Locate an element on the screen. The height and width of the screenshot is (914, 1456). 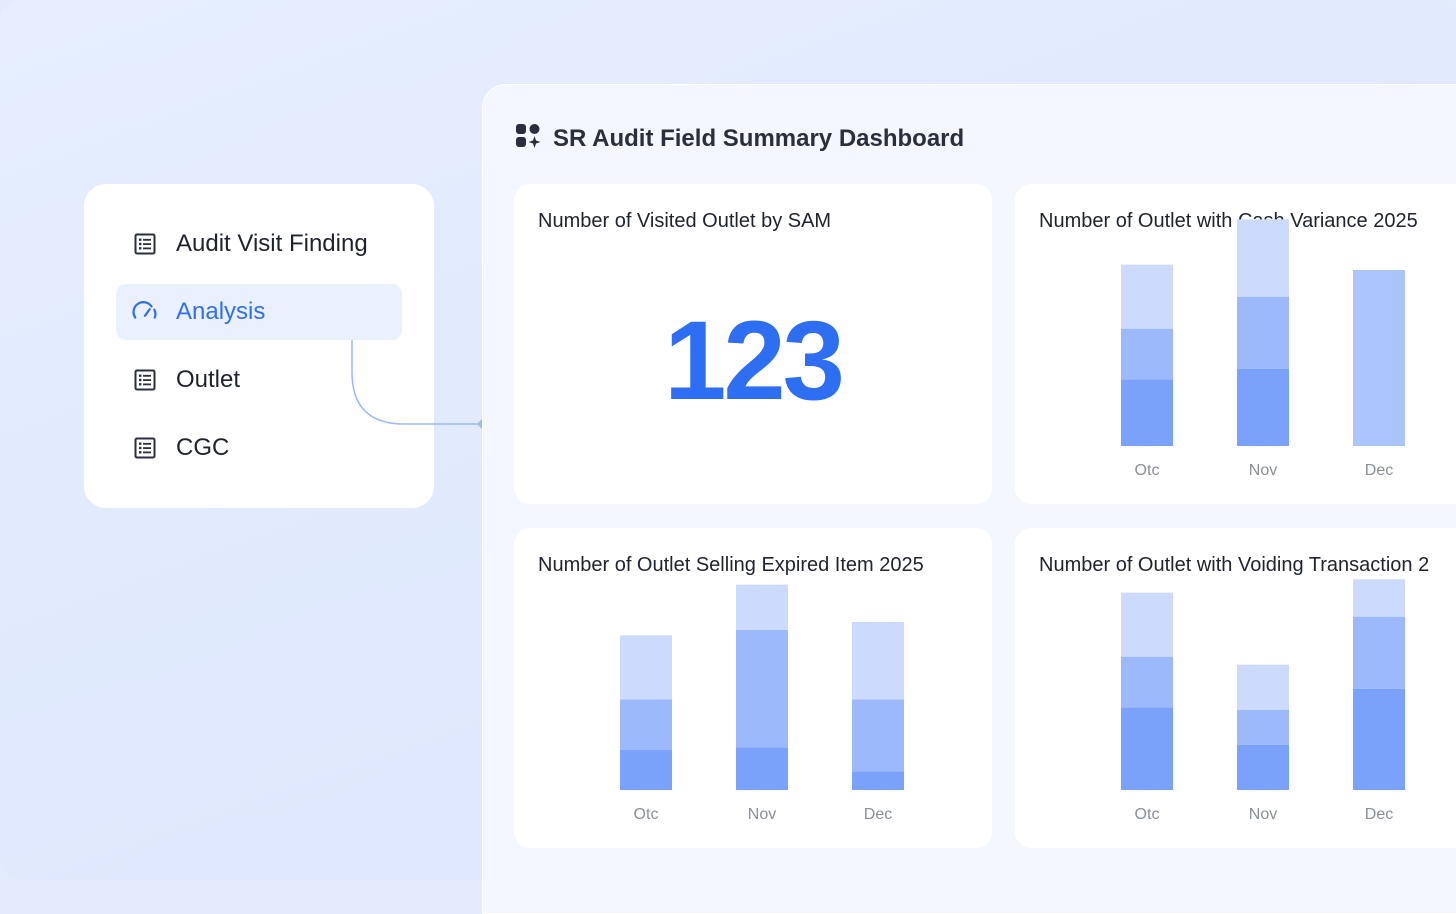
page-title: SR Audit Field Summary Dashboard is located at coordinates (759, 138).